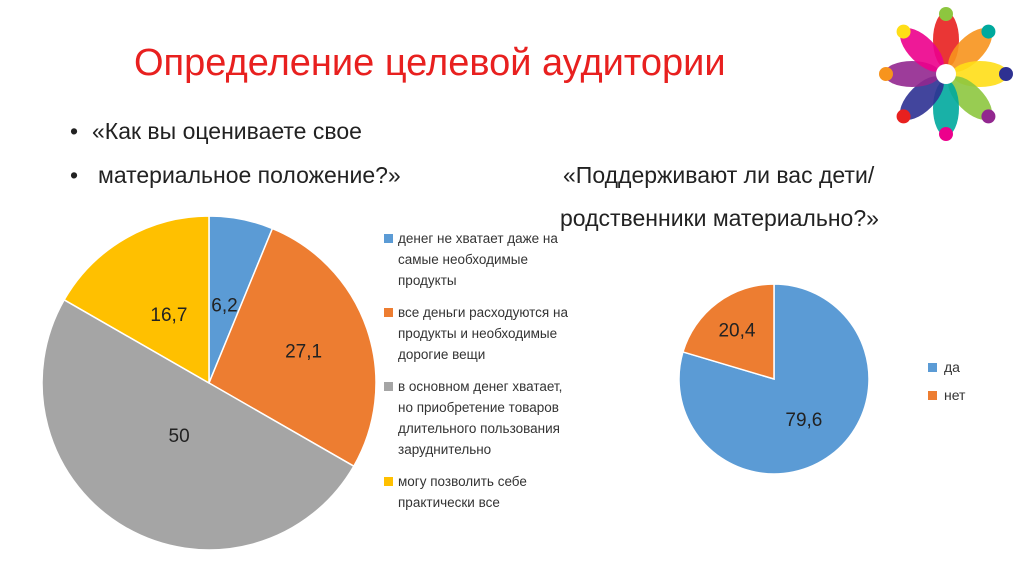  Describe the element at coordinates (736, 330) in the screenshot. I see `pie2-data-label-2: 20,4` at that location.